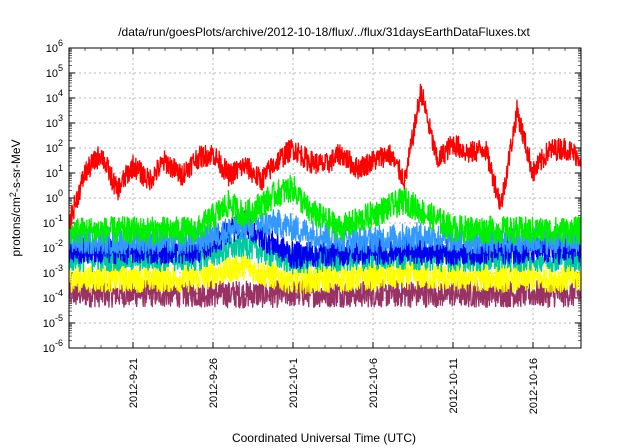  What do you see at coordinates (53, 321) in the screenshot?
I see `y-tick-label: 10⁻⁵` at bounding box center [53, 321].